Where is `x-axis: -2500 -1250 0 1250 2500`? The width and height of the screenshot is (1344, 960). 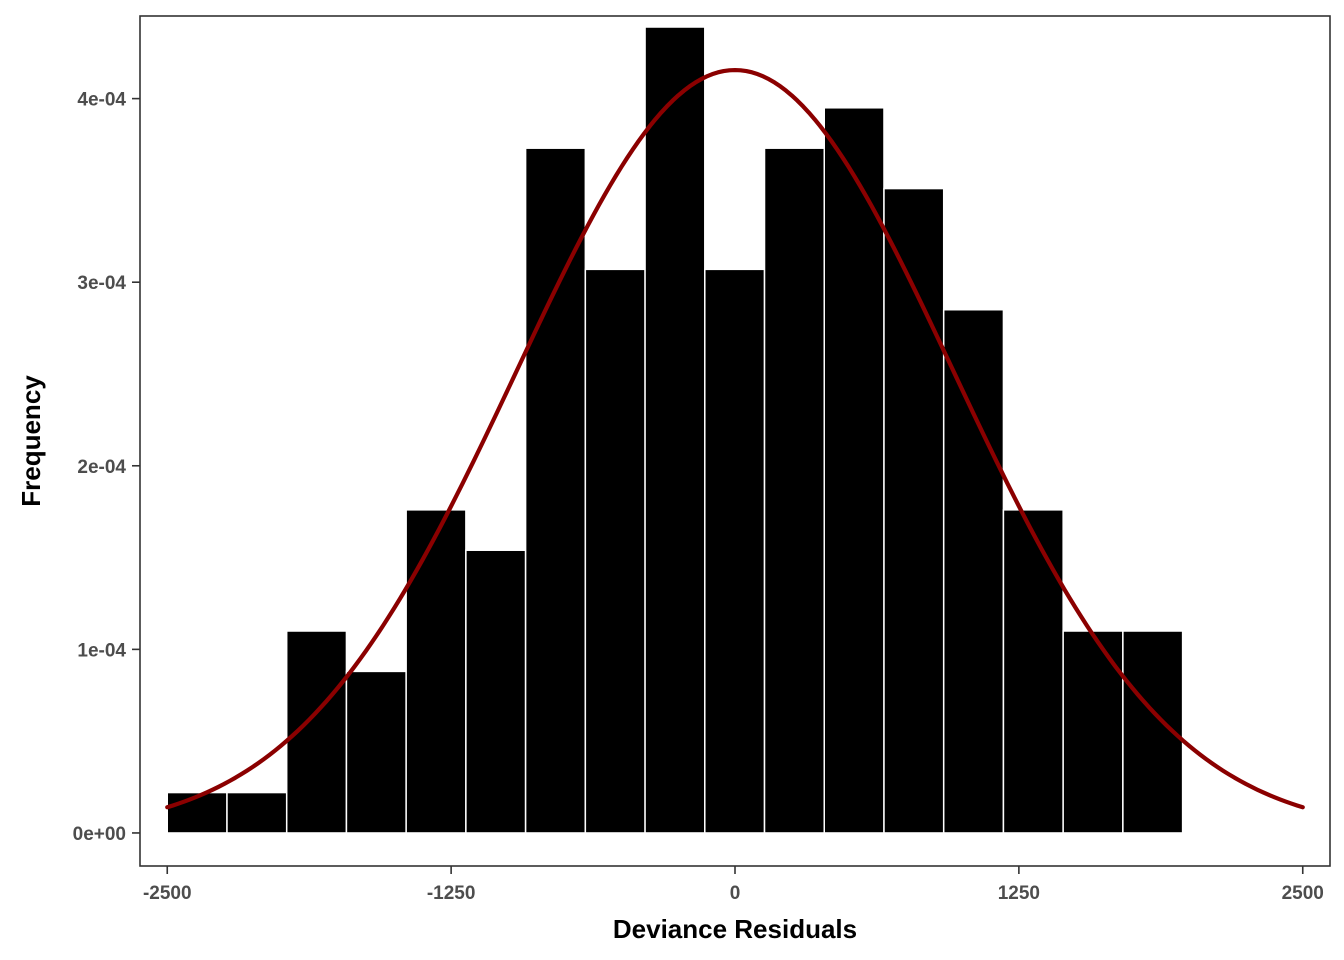 x-axis: -2500 -1250 0 1250 2500 is located at coordinates (733, 885).